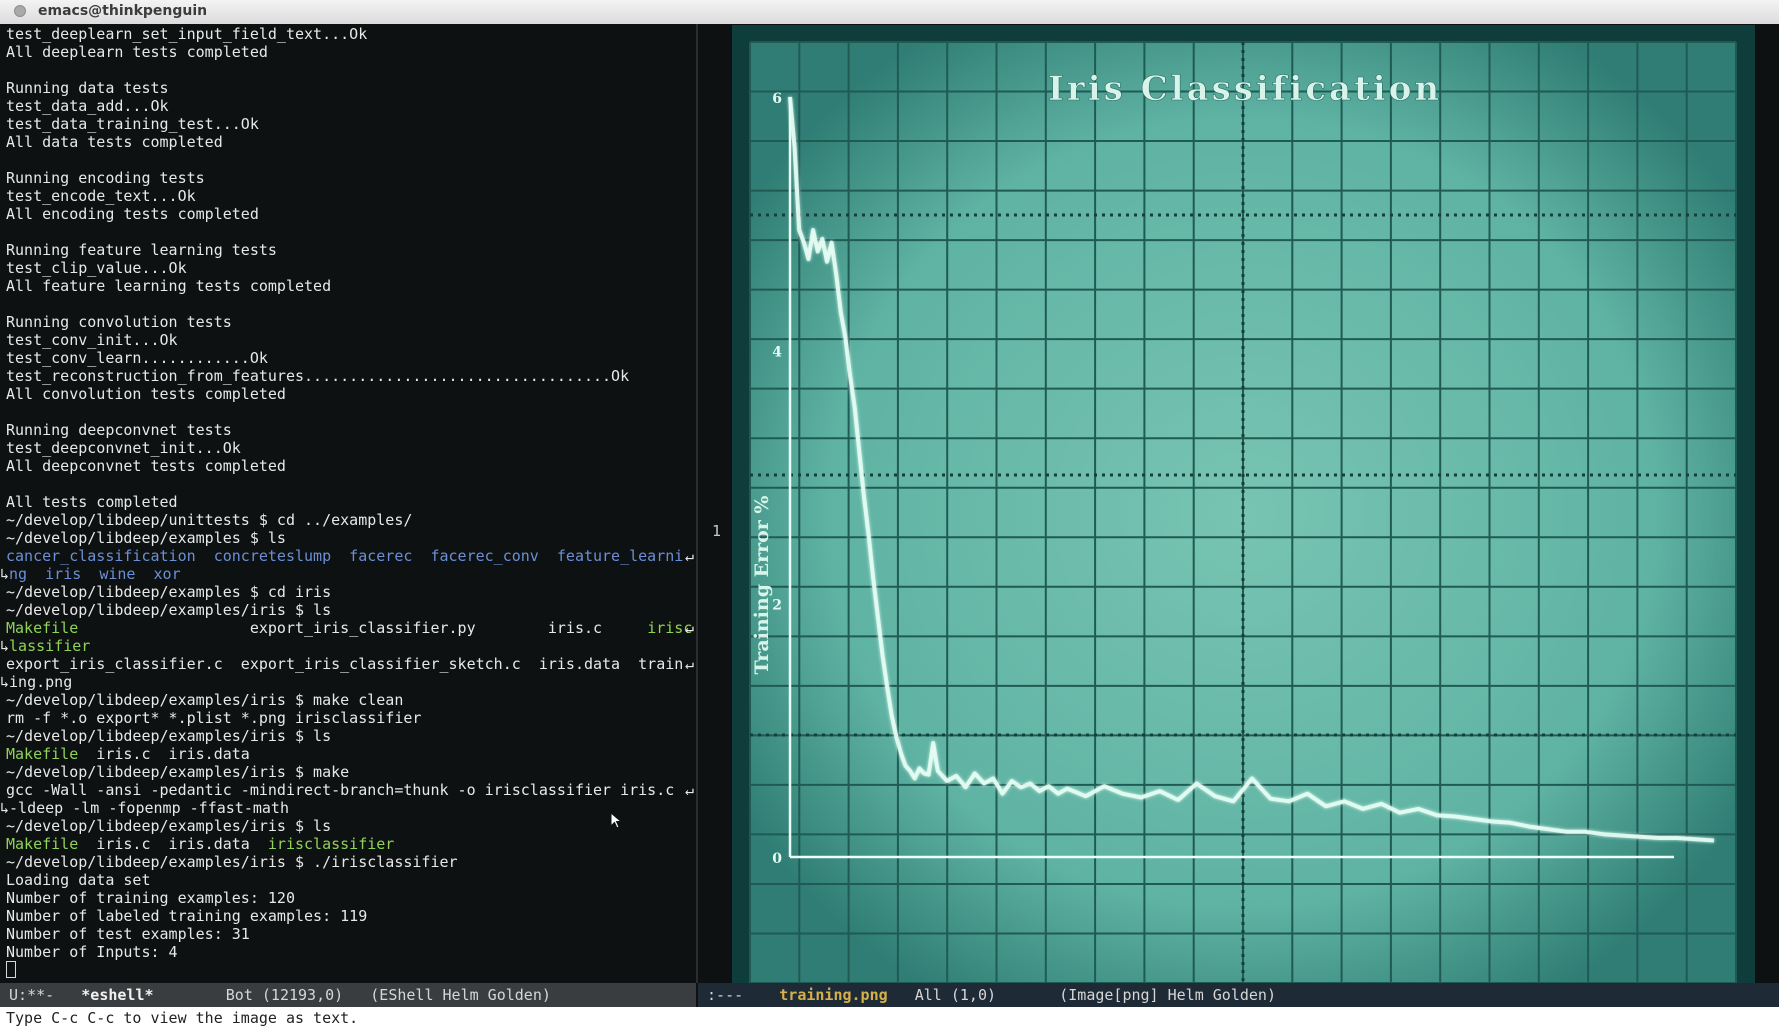 Image resolution: width=1779 pixels, height=1029 pixels. What do you see at coordinates (762, 585) in the screenshot?
I see `chart-y-axis-label: Training Error %` at bounding box center [762, 585].